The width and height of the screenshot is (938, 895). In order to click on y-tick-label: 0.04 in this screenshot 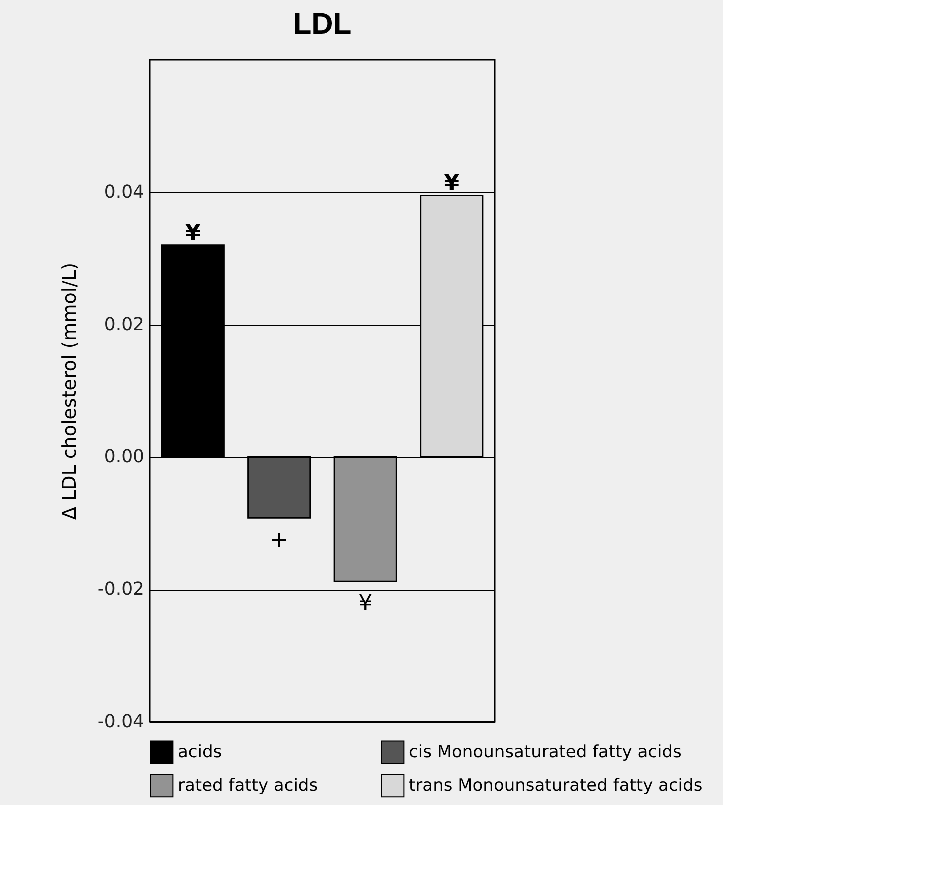, I will do `click(124, 192)`.